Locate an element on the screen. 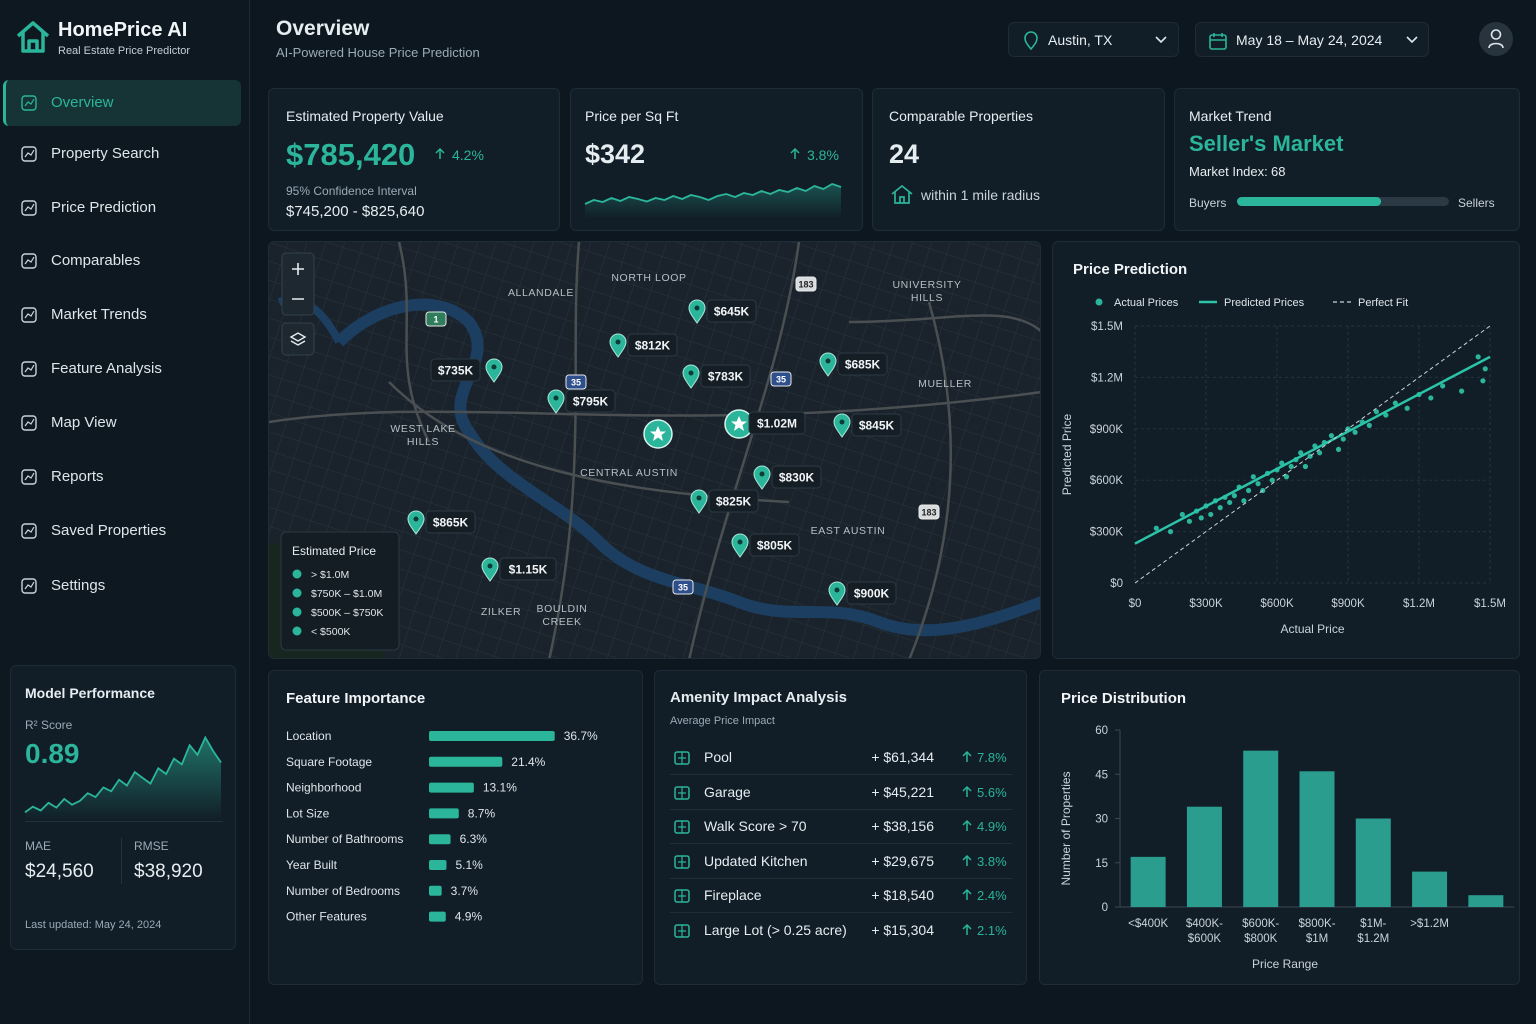 This screenshot has width=1536, height=1024. kpi-change: 4.2% is located at coordinates (468, 155).